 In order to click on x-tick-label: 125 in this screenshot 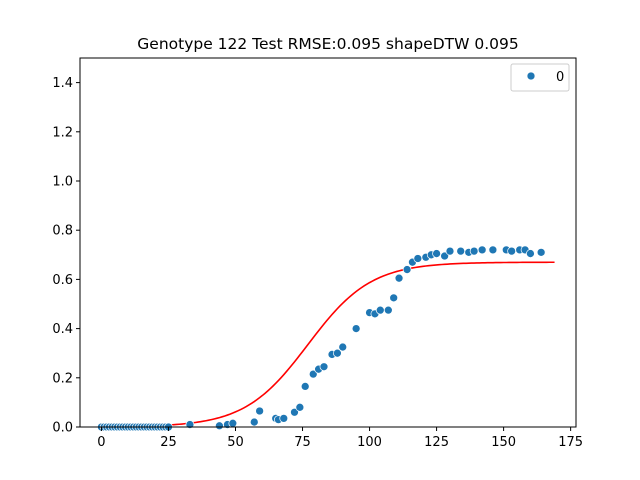, I will do `click(436, 442)`.